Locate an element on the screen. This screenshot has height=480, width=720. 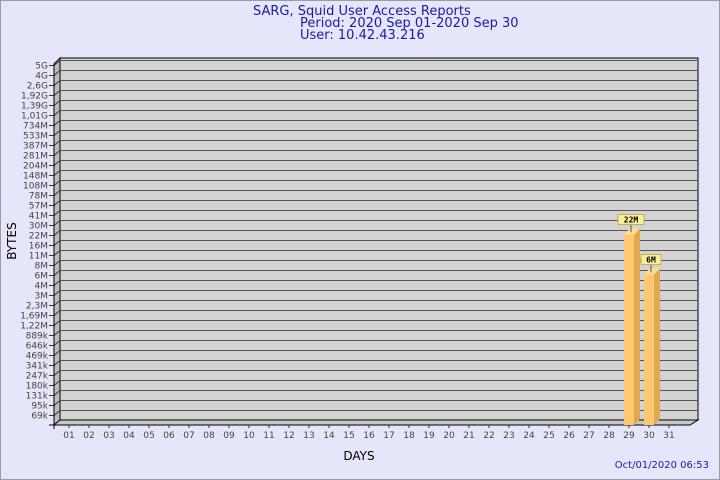
y-tick-label: 30M is located at coordinates (38, 227).